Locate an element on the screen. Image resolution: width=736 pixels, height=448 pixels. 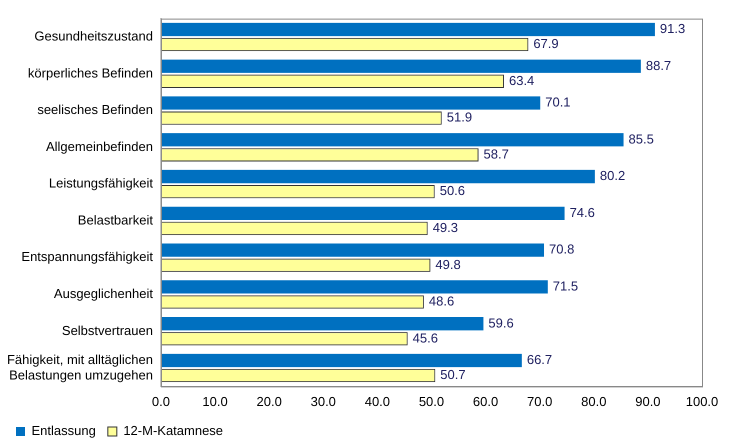
data-label: 71.5 is located at coordinates (565, 286).